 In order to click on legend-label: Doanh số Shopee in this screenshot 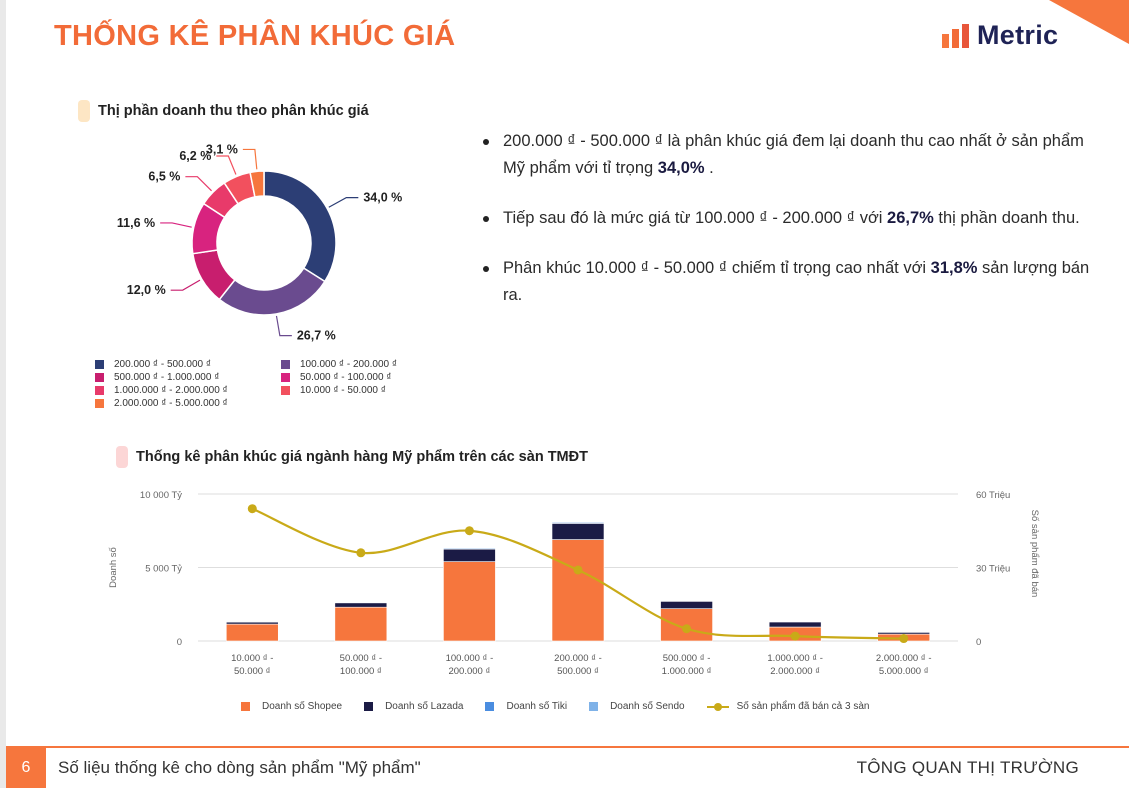, I will do `click(302, 706)`.